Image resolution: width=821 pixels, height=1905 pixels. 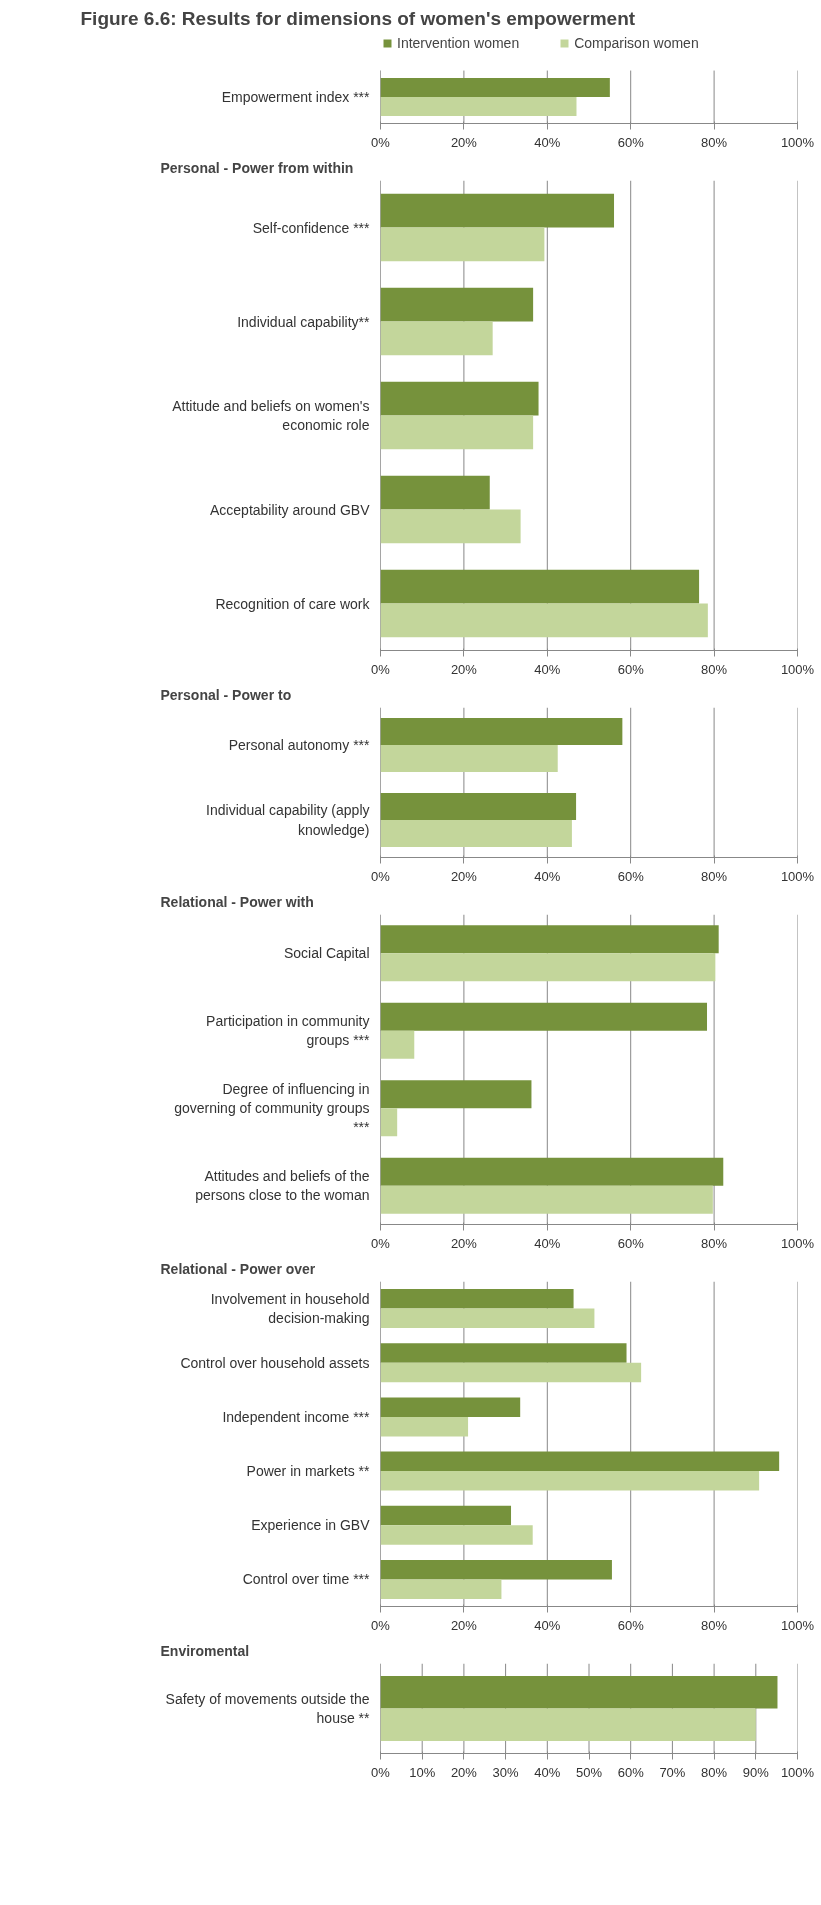 What do you see at coordinates (275, 1362) in the screenshot?
I see `y-tick-label: Control over household assets` at bounding box center [275, 1362].